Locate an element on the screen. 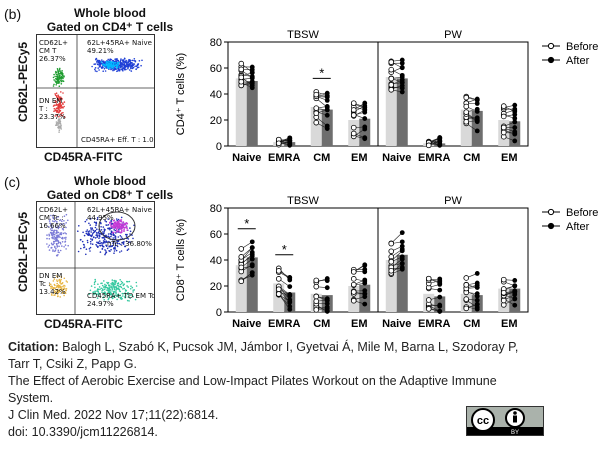 The width and height of the screenshot is (600, 449). panel-letter-b: (b) is located at coordinates (13, 14).